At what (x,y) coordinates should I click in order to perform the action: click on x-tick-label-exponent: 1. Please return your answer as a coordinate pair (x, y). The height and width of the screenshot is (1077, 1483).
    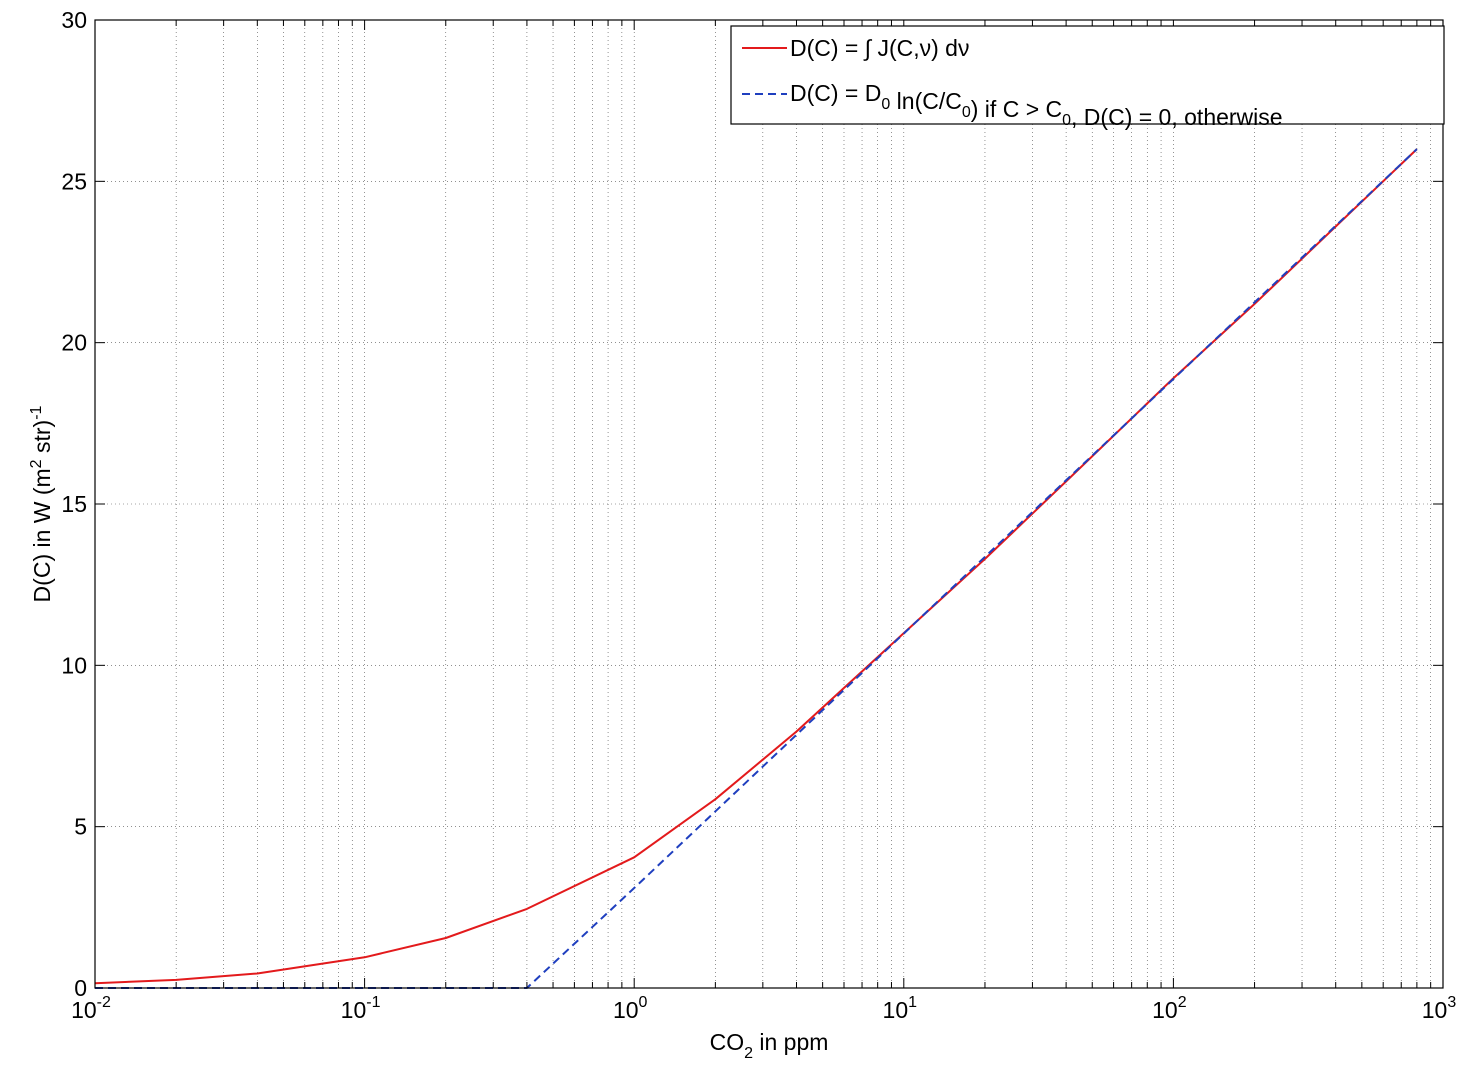
    Looking at the image, I should click on (912, 1002).